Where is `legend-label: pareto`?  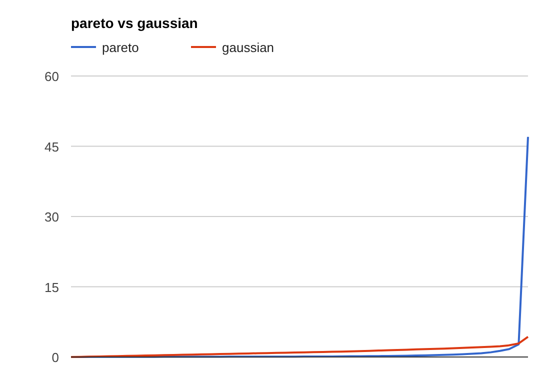 legend-label: pareto is located at coordinates (120, 47).